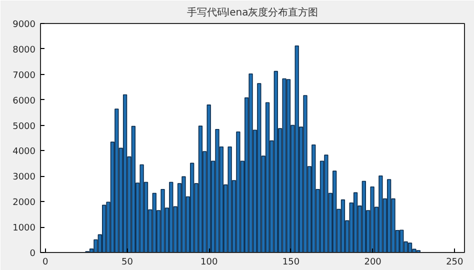 The width and height of the screenshot is (474, 270). Describe the element at coordinates (24, 152) in the screenshot. I see `y-tick-label: 4000` at that location.